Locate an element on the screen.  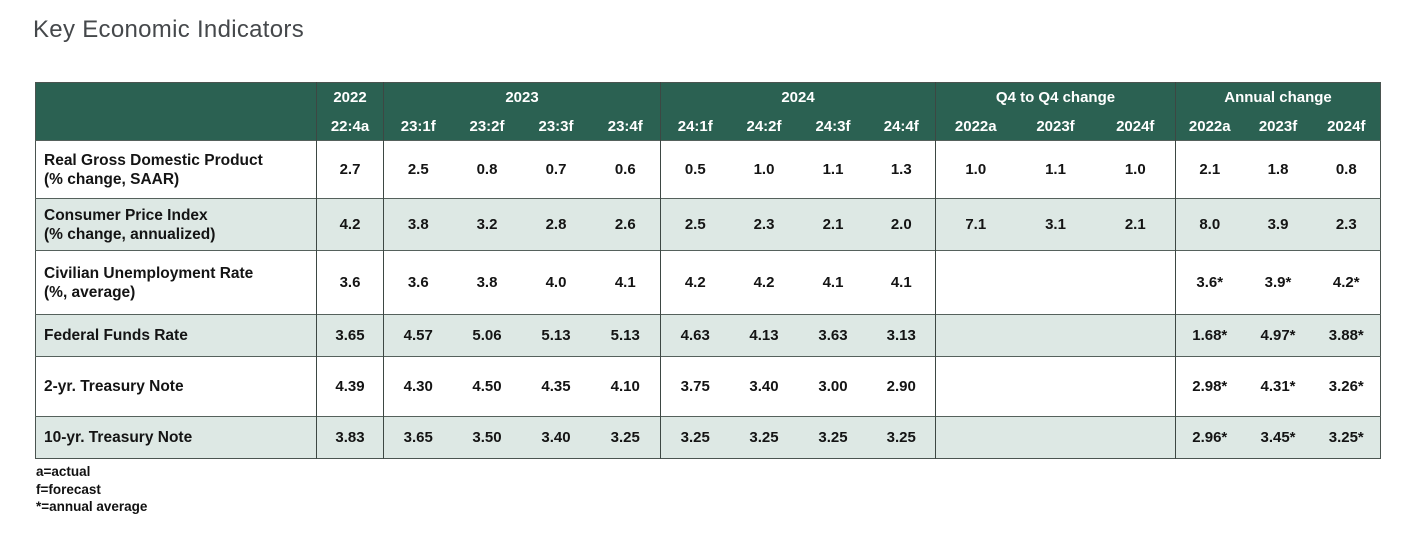
row-sublabel: (% change, annualized) is located at coordinates (130, 234).